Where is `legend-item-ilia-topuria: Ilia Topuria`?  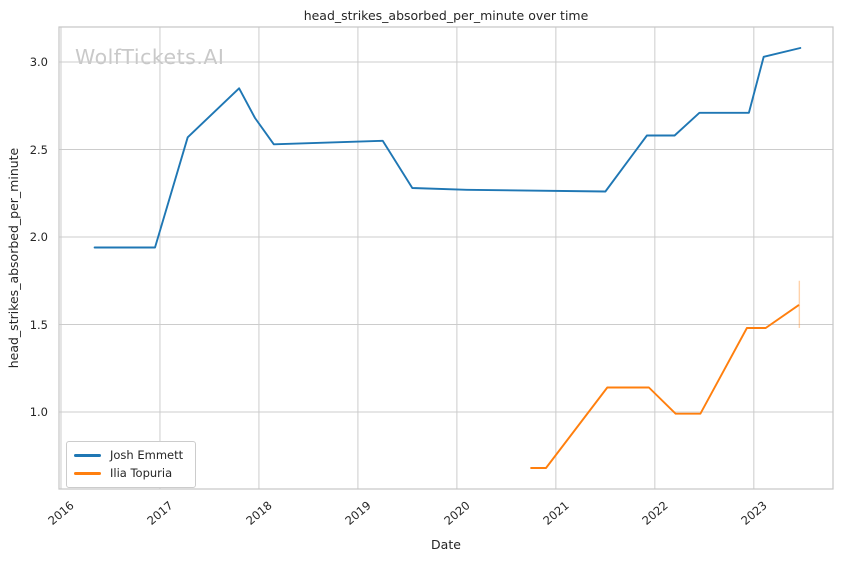
legend-item-ilia-topuria: Ilia Topuria is located at coordinates (128, 473).